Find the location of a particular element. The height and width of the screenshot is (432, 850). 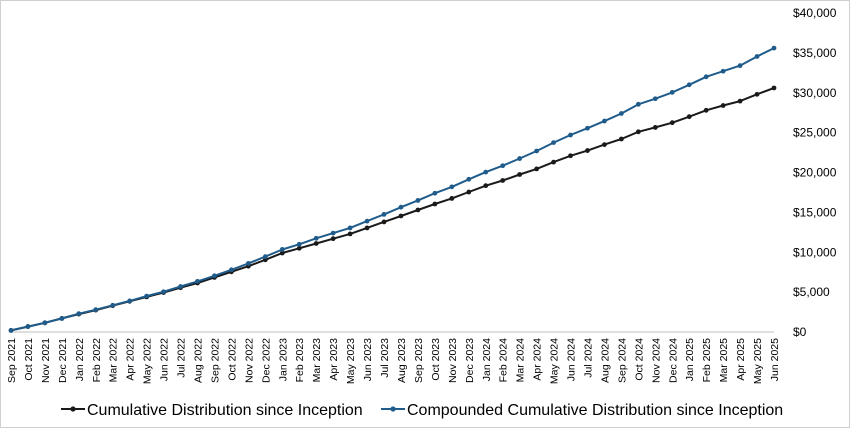

x-tick-label: May 2023 is located at coordinates (351, 361).